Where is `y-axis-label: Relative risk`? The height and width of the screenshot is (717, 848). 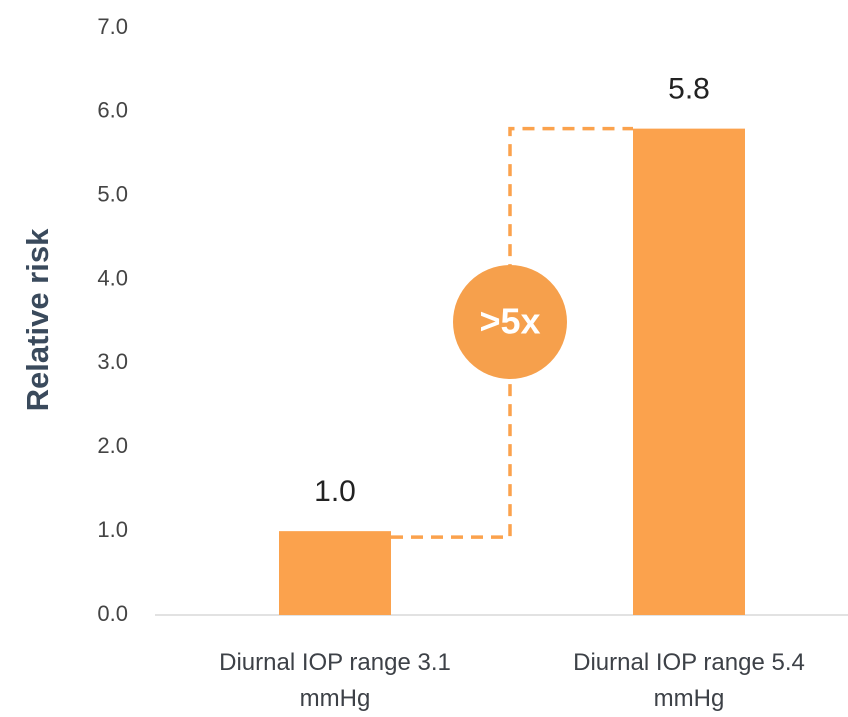 y-axis-label: Relative risk is located at coordinates (37, 319).